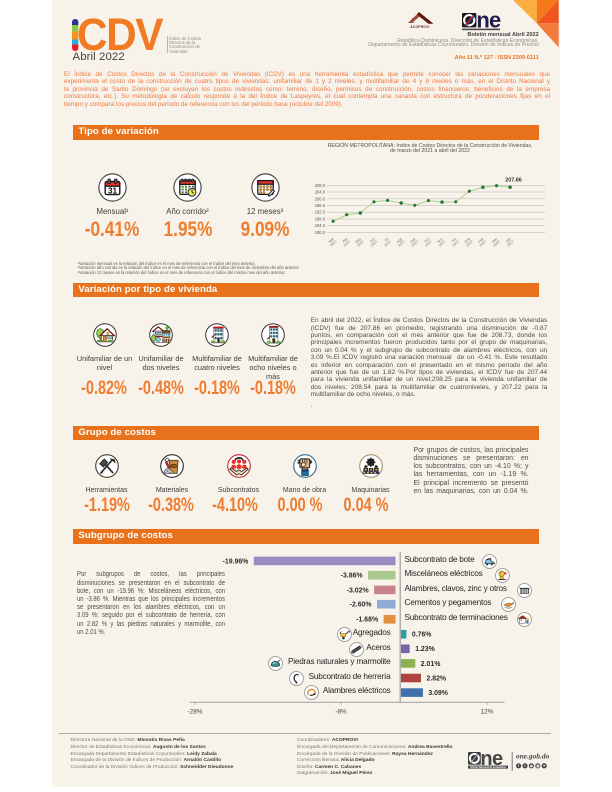  What do you see at coordinates (345, 241) in the screenshot?
I see `svg-text: Abr2021` at bounding box center [345, 241].